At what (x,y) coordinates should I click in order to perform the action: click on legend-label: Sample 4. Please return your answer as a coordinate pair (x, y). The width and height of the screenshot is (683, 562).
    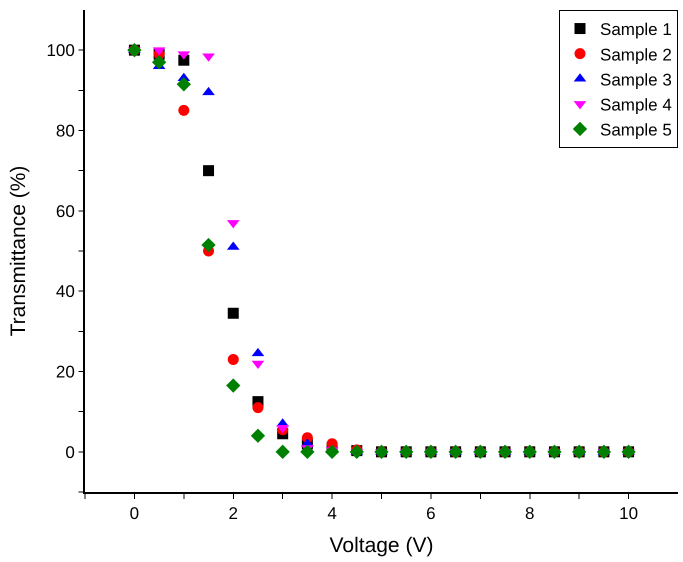
    Looking at the image, I should click on (636, 104).